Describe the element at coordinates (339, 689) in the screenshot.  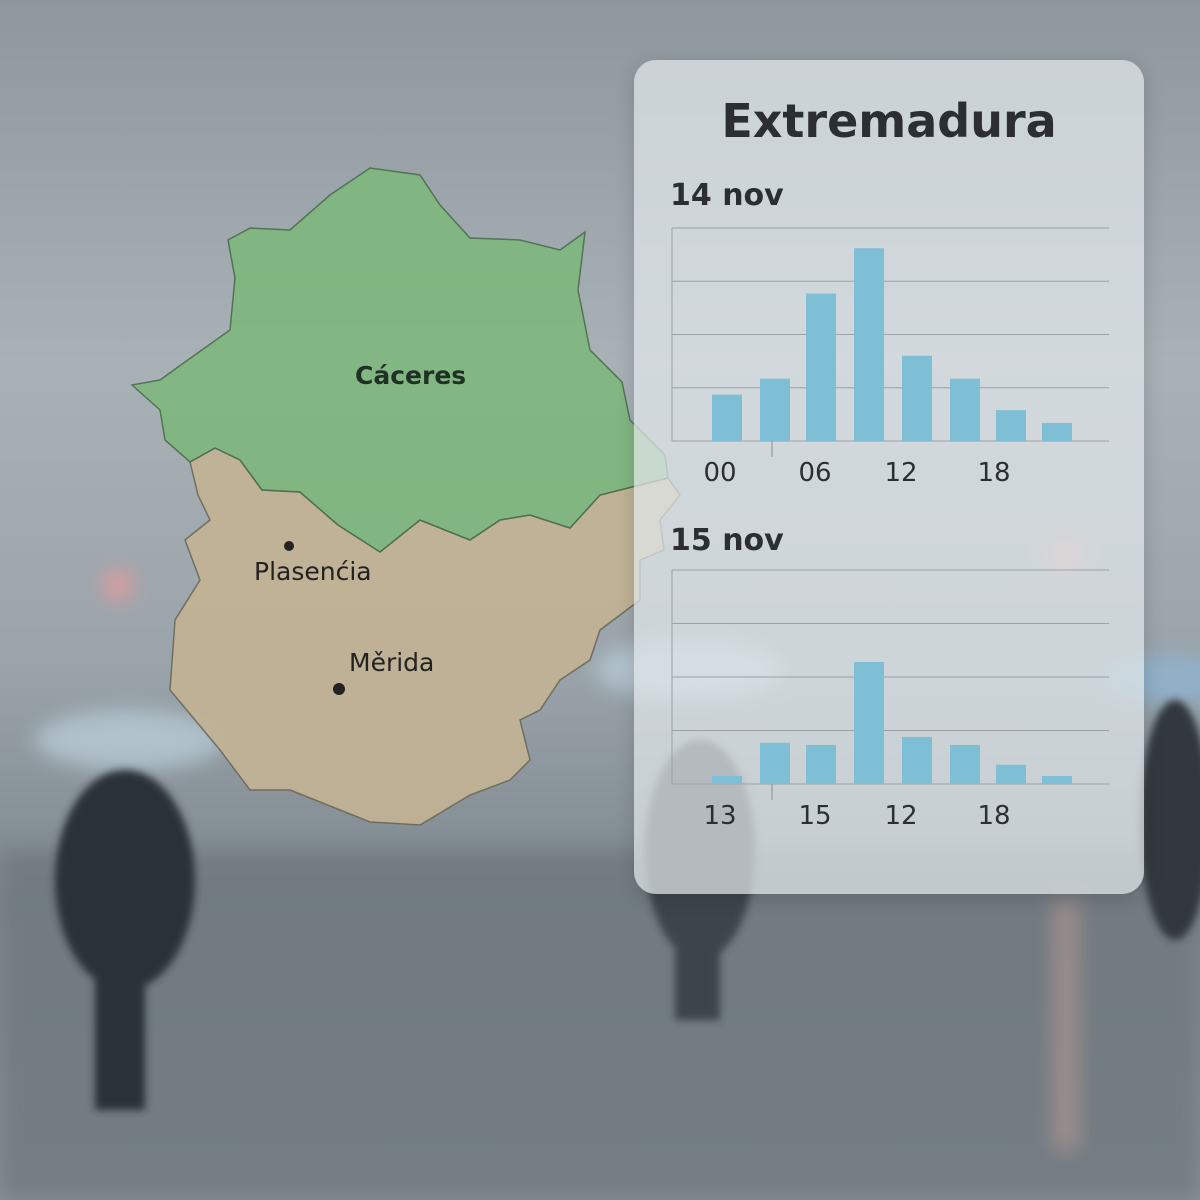
I see `map-point-merida` at that location.